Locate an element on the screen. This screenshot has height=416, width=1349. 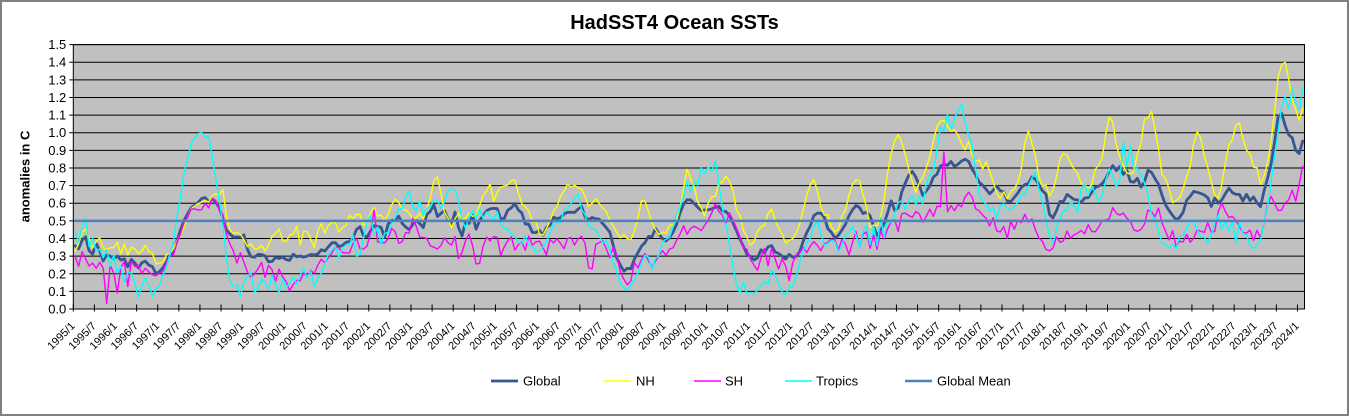
svg-text: 0.2 is located at coordinates (57, 273).